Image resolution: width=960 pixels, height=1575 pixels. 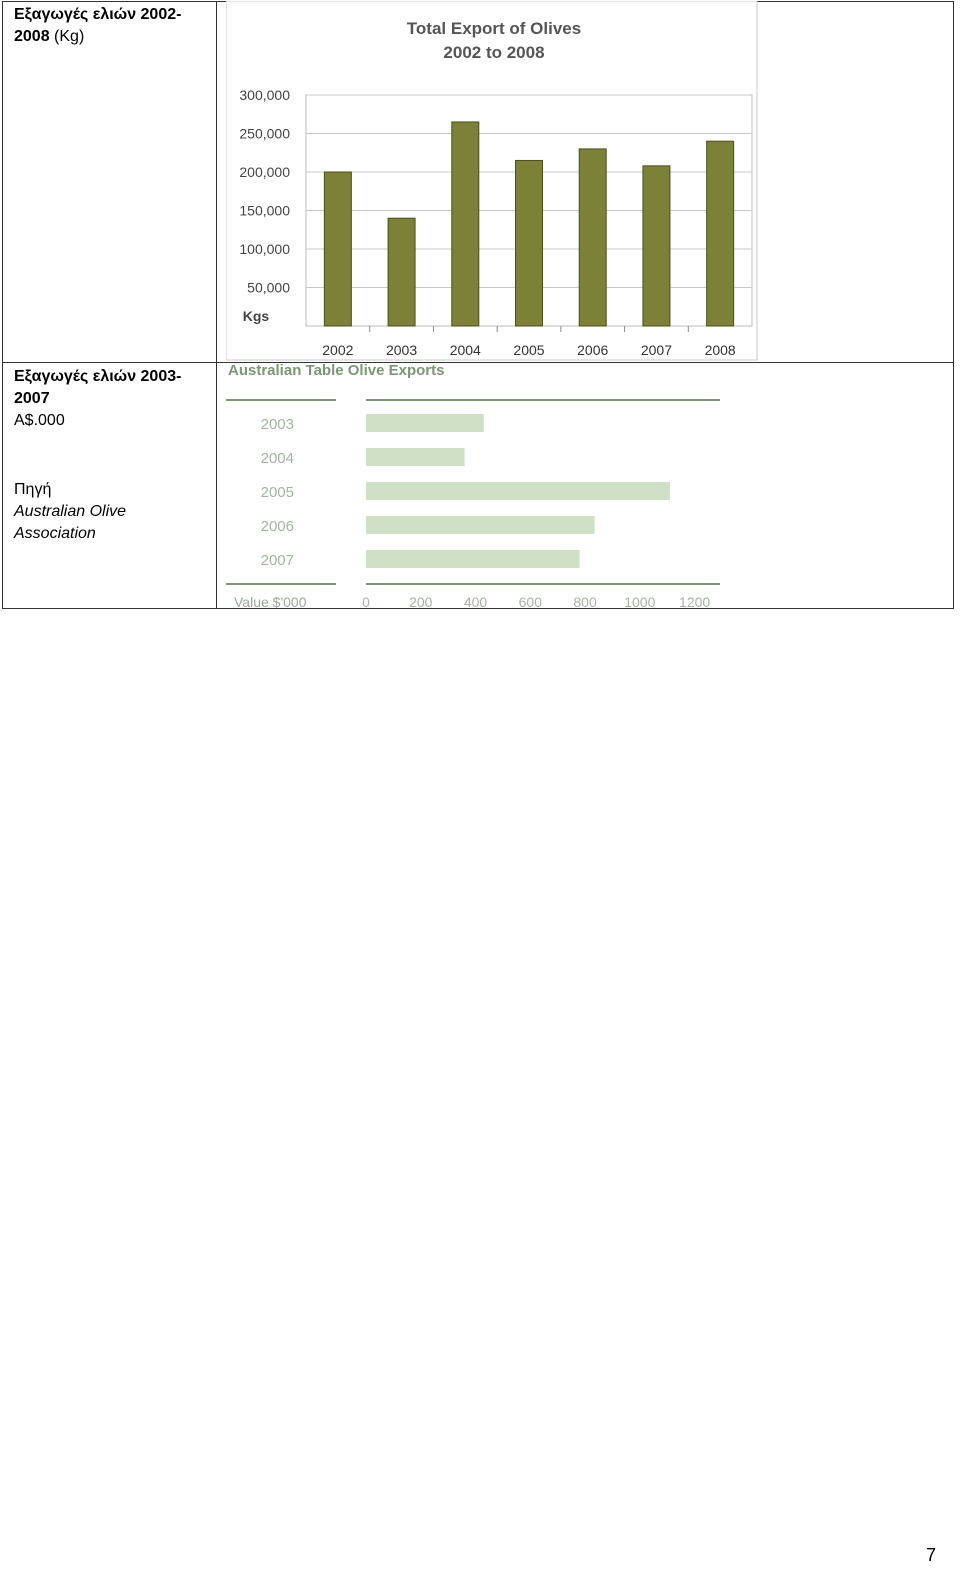 I want to click on chart2-y-tick-label: 2003, so click(x=277, y=424).